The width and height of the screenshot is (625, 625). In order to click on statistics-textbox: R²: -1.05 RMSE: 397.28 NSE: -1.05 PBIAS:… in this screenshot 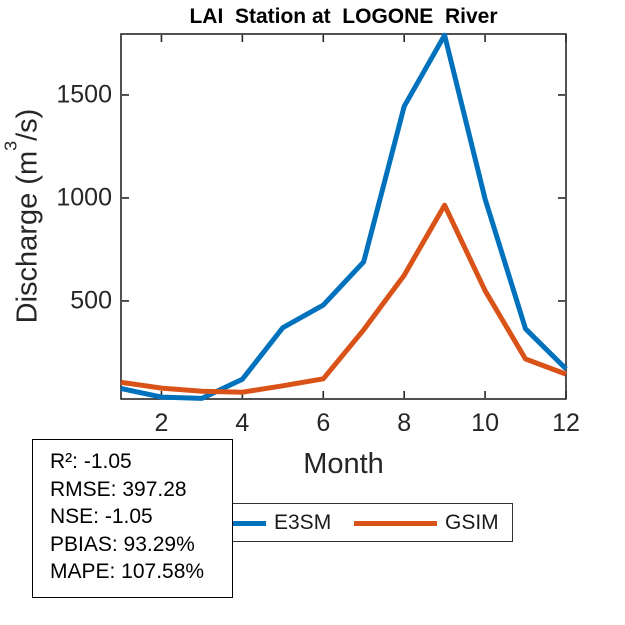, I will do `click(132, 518)`.